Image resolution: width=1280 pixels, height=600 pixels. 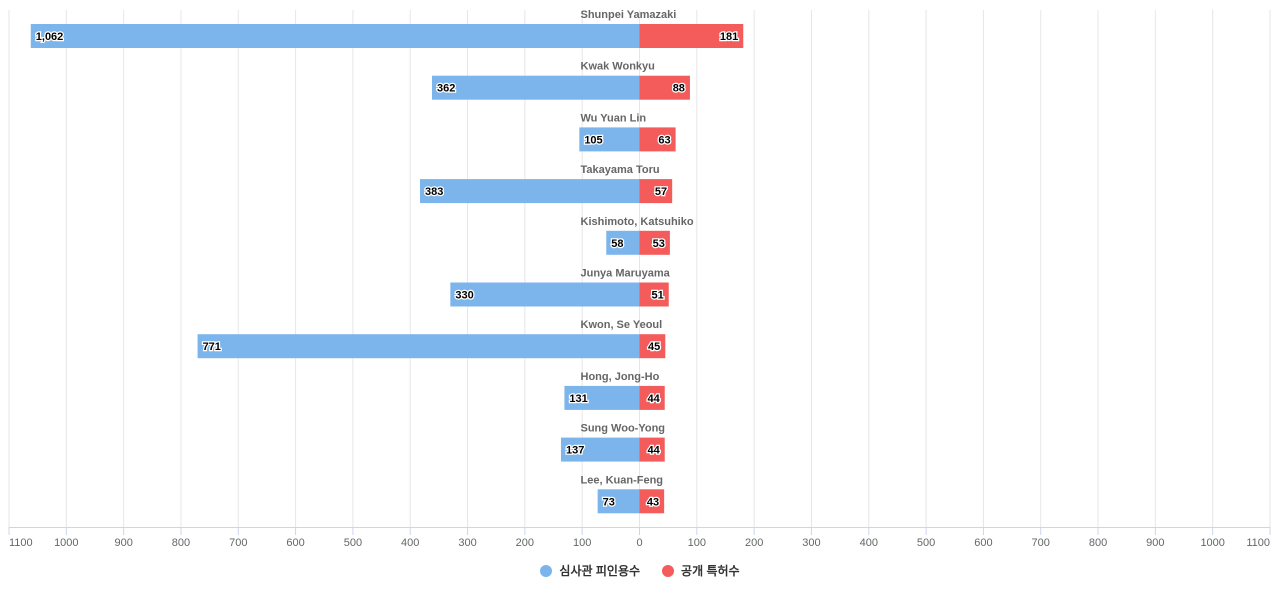 I want to click on legend-label-series-1: 공개 특허수, so click(x=710, y=571).